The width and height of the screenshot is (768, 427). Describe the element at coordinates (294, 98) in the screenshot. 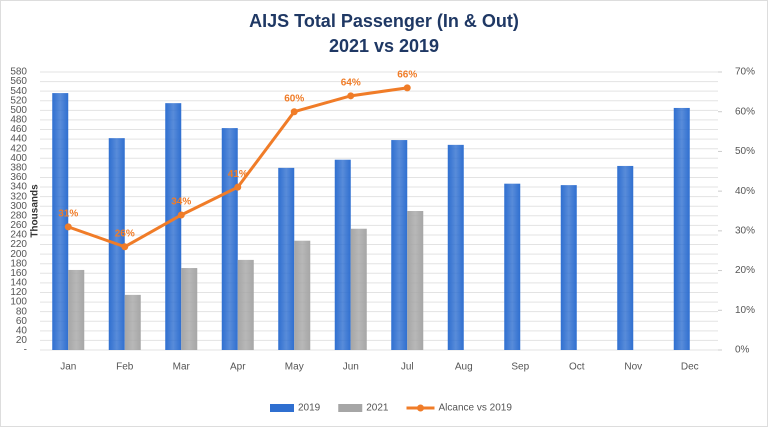

I see `data-label: 60%` at that location.